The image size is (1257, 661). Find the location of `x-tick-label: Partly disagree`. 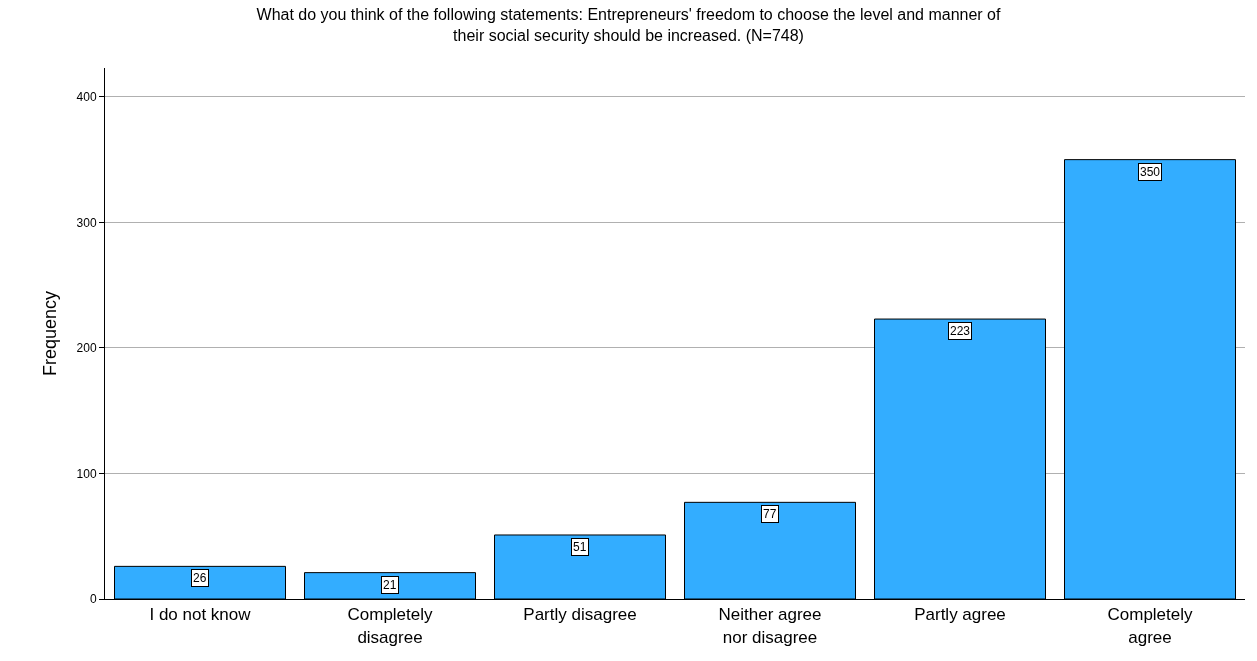

x-tick-label: Partly disagree is located at coordinates (580, 615).